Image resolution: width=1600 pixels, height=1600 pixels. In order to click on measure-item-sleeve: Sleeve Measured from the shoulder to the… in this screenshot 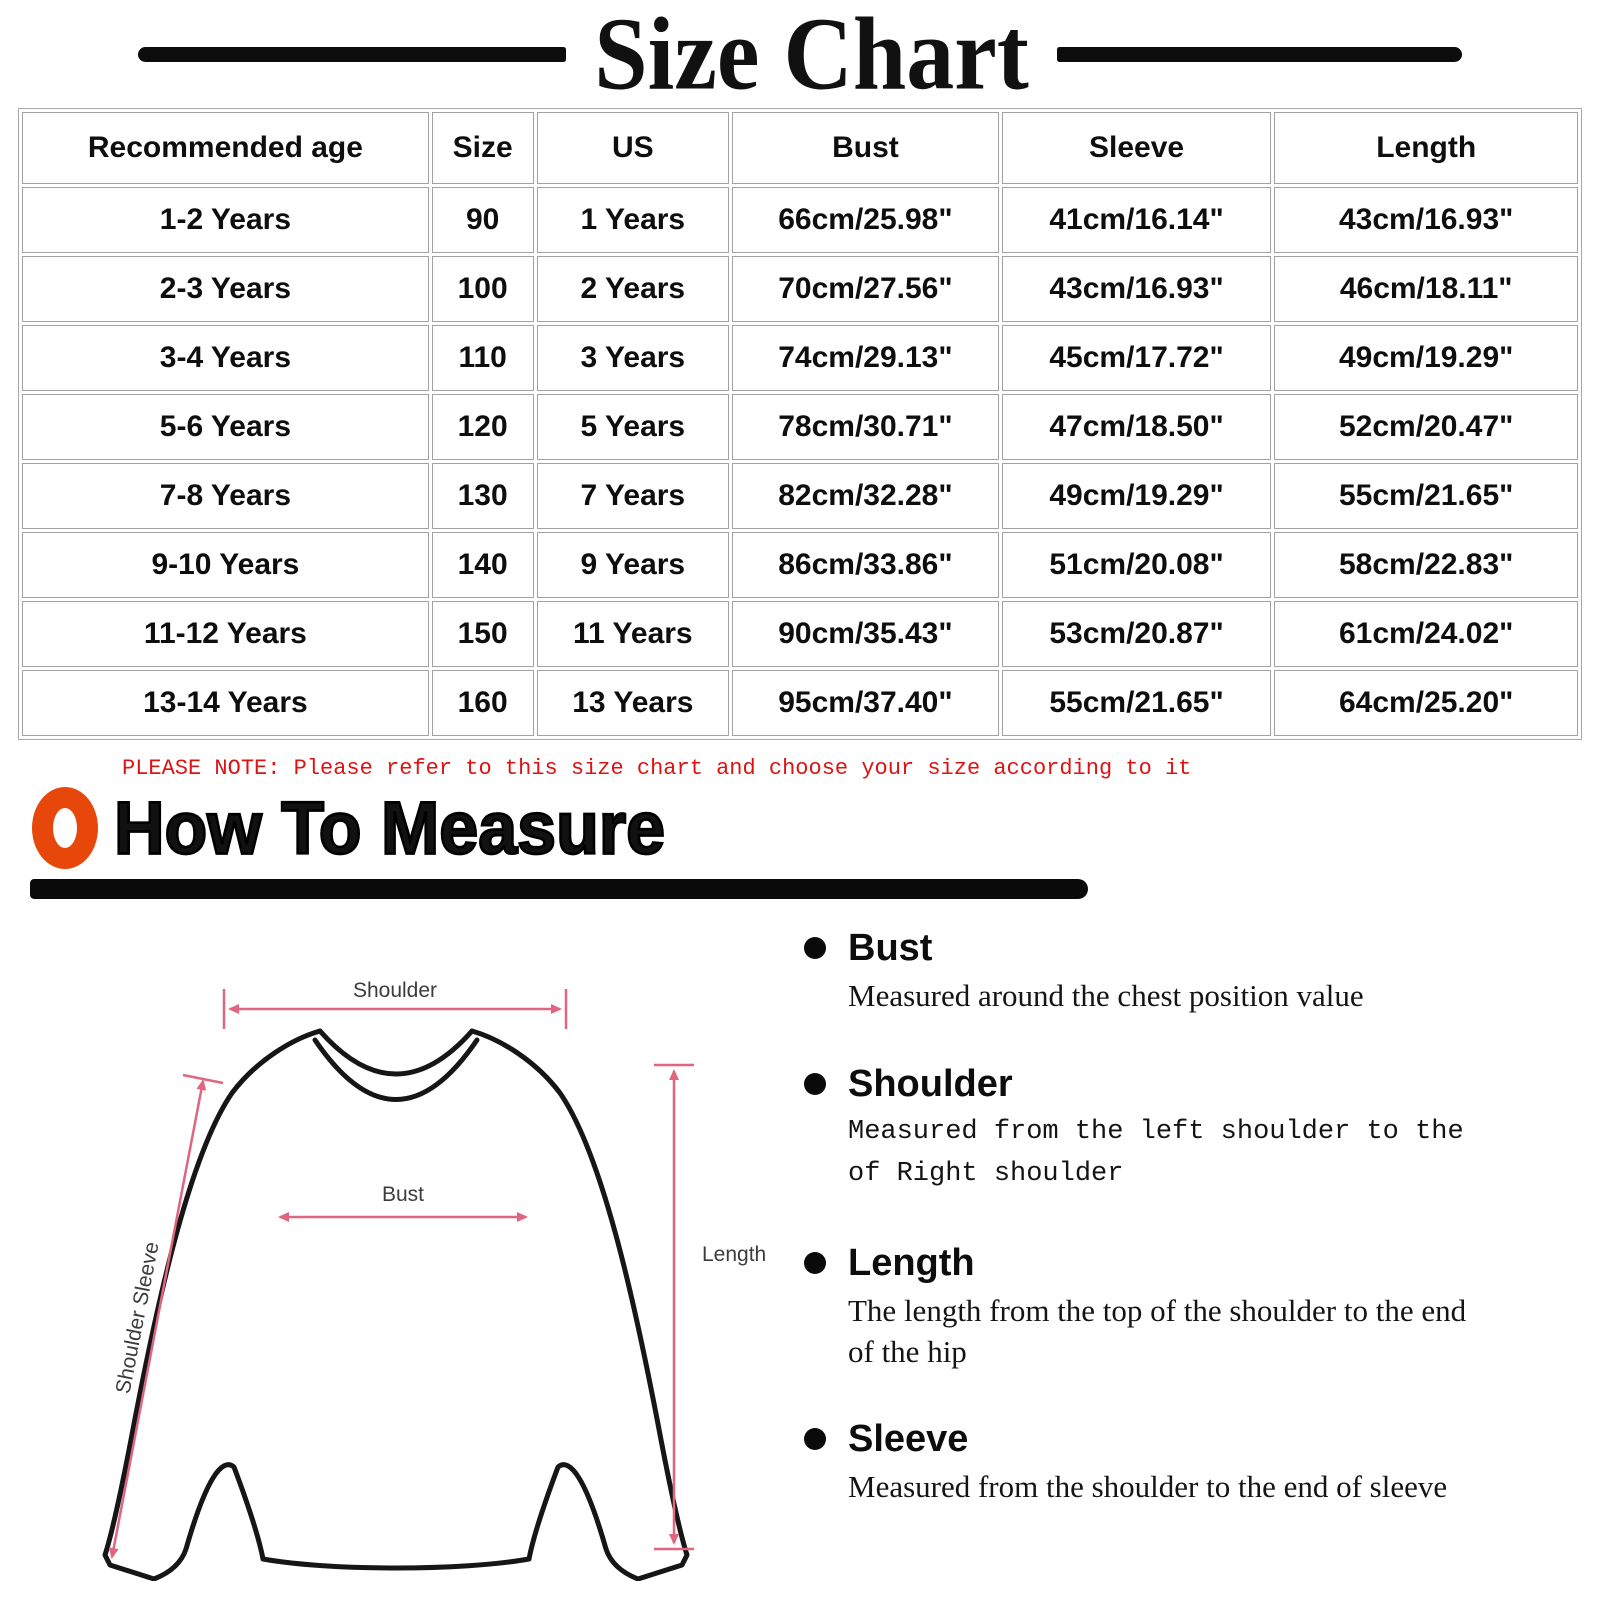, I will do `click(1142, 1463)`.